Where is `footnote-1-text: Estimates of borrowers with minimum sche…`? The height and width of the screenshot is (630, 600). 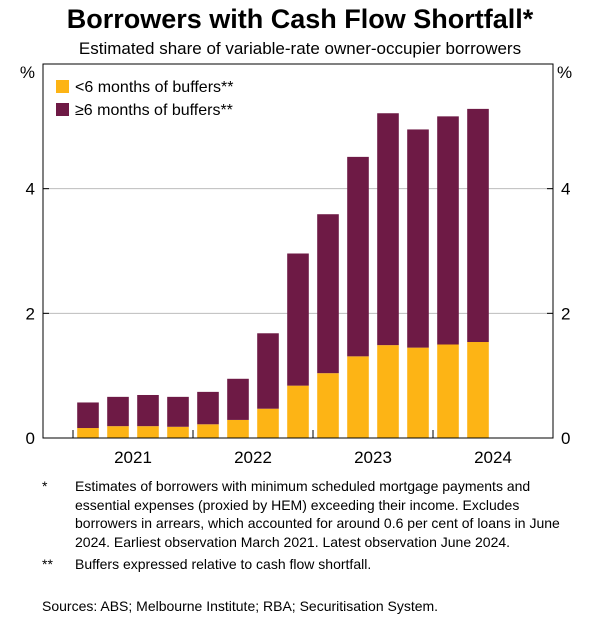
footnote-1-text: Estimates of borrowers with minimum sche… is located at coordinates (317, 514).